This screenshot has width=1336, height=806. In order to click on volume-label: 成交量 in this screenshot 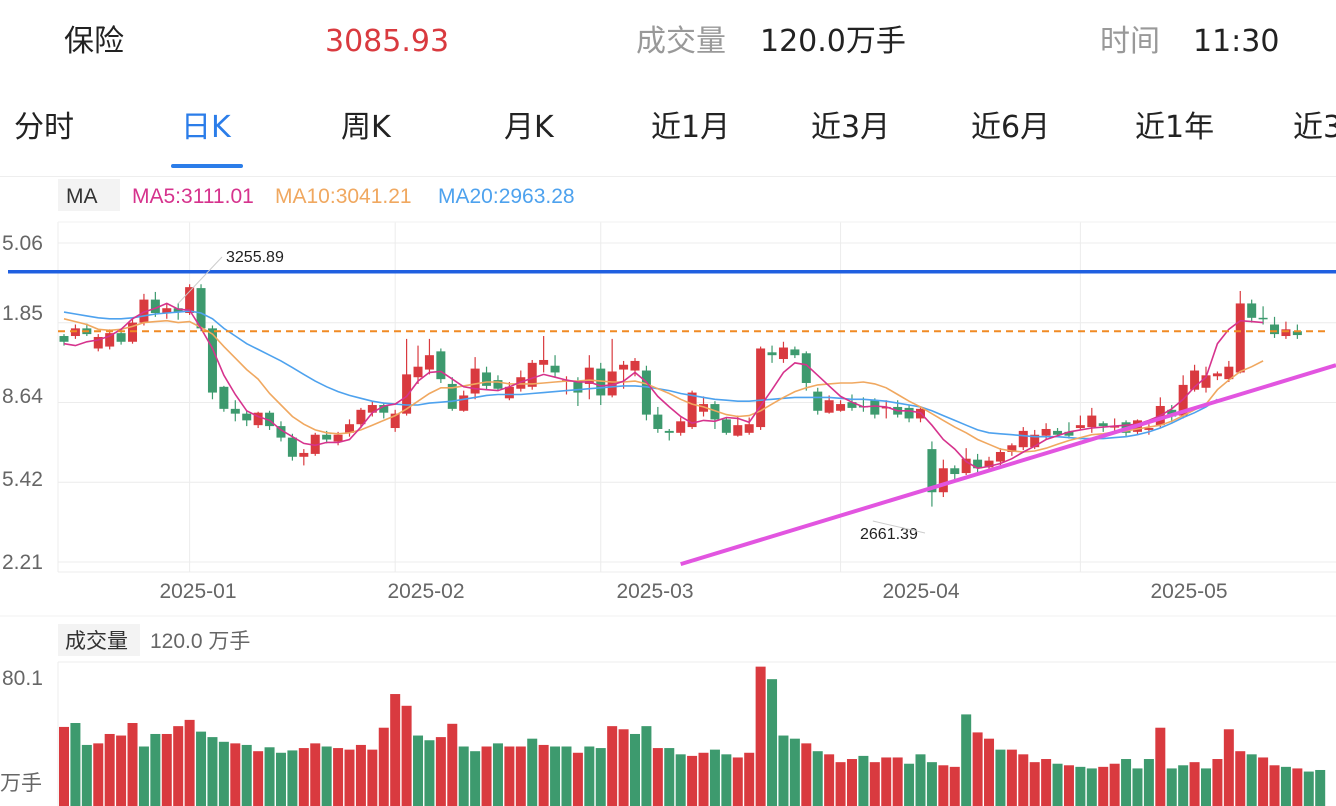, I will do `click(681, 41)`.